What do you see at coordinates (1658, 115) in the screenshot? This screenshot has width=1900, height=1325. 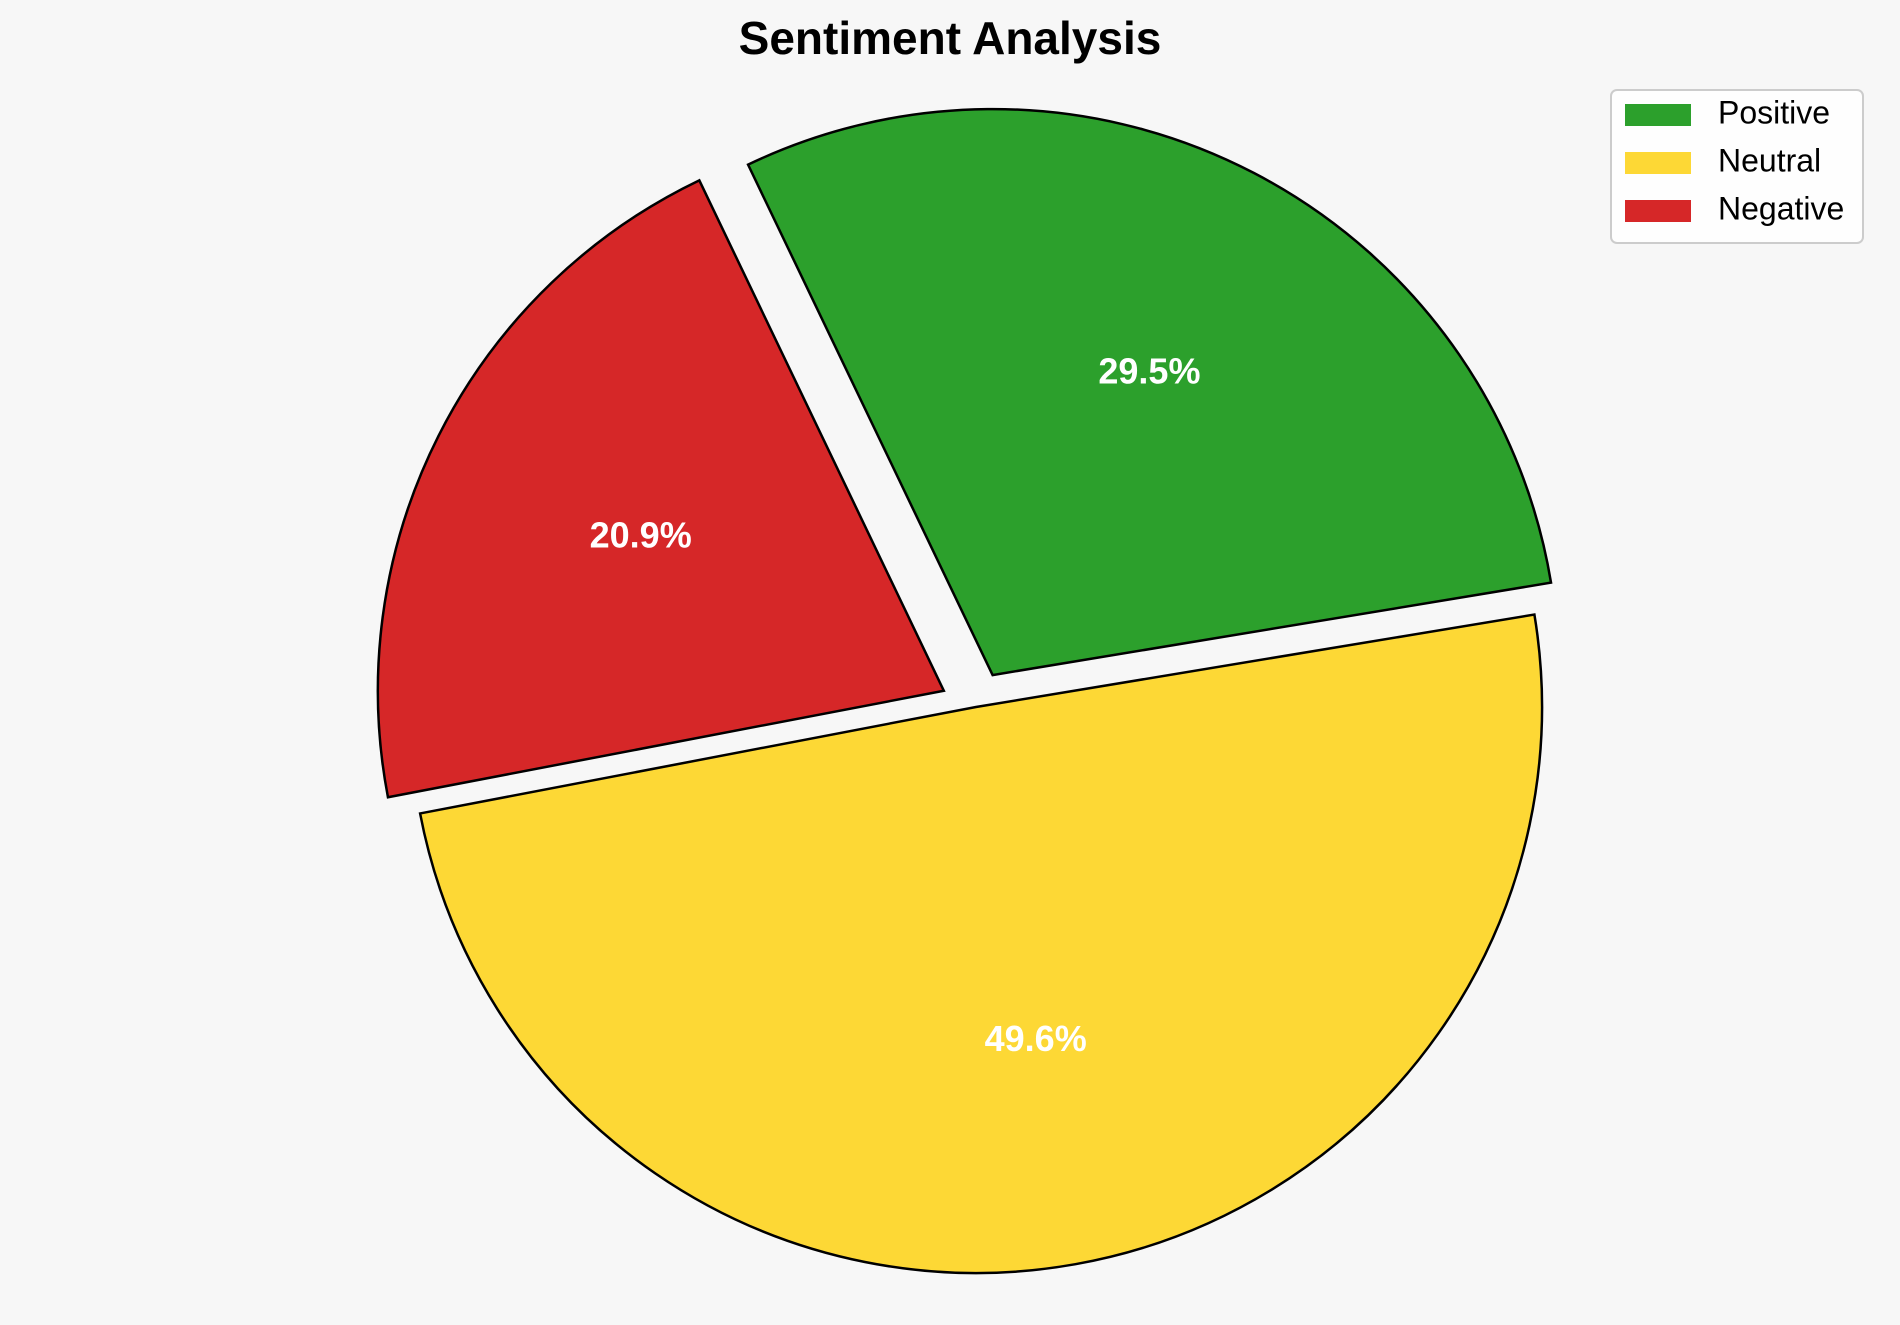 I see `legend-swatch-positive` at bounding box center [1658, 115].